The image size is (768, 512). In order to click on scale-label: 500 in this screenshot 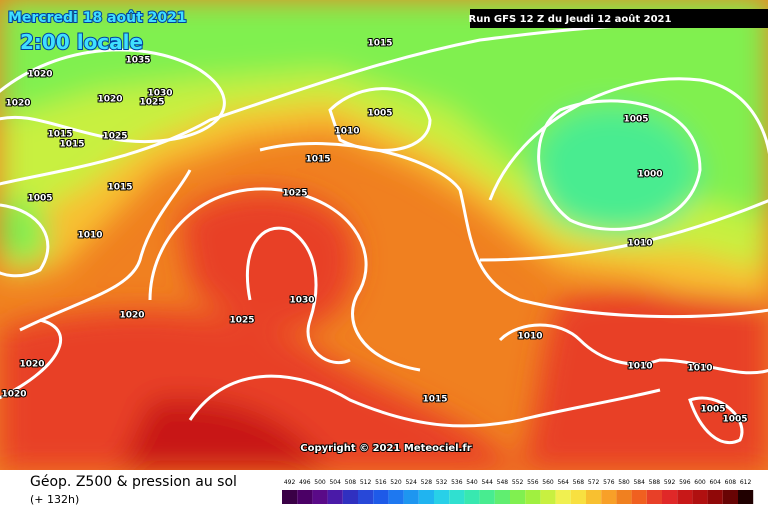, I will do `click(320, 482)`.